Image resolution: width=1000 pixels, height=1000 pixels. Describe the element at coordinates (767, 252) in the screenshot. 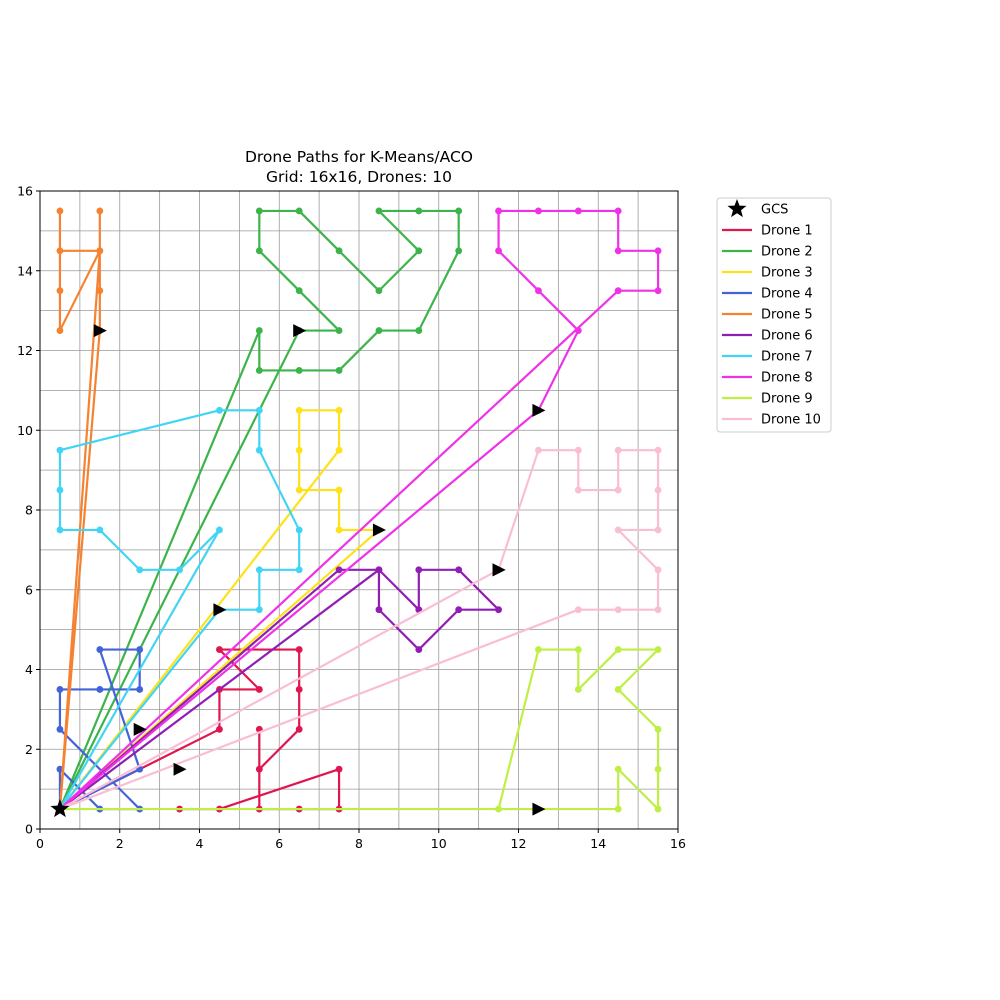

I see `legend-item-drone-2: Drone 2` at that location.